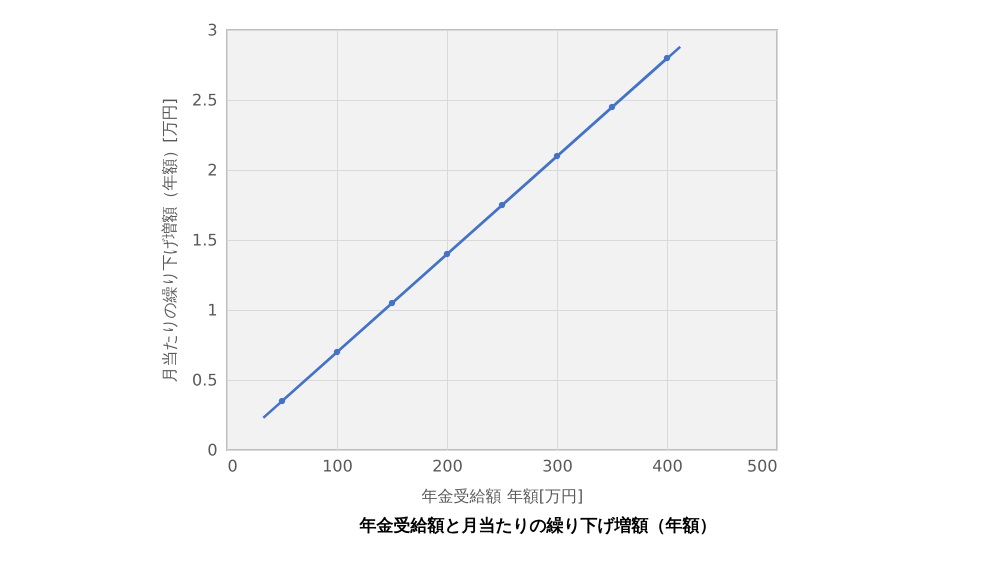  I want to click on y-tick-label: 1, so click(212, 310).